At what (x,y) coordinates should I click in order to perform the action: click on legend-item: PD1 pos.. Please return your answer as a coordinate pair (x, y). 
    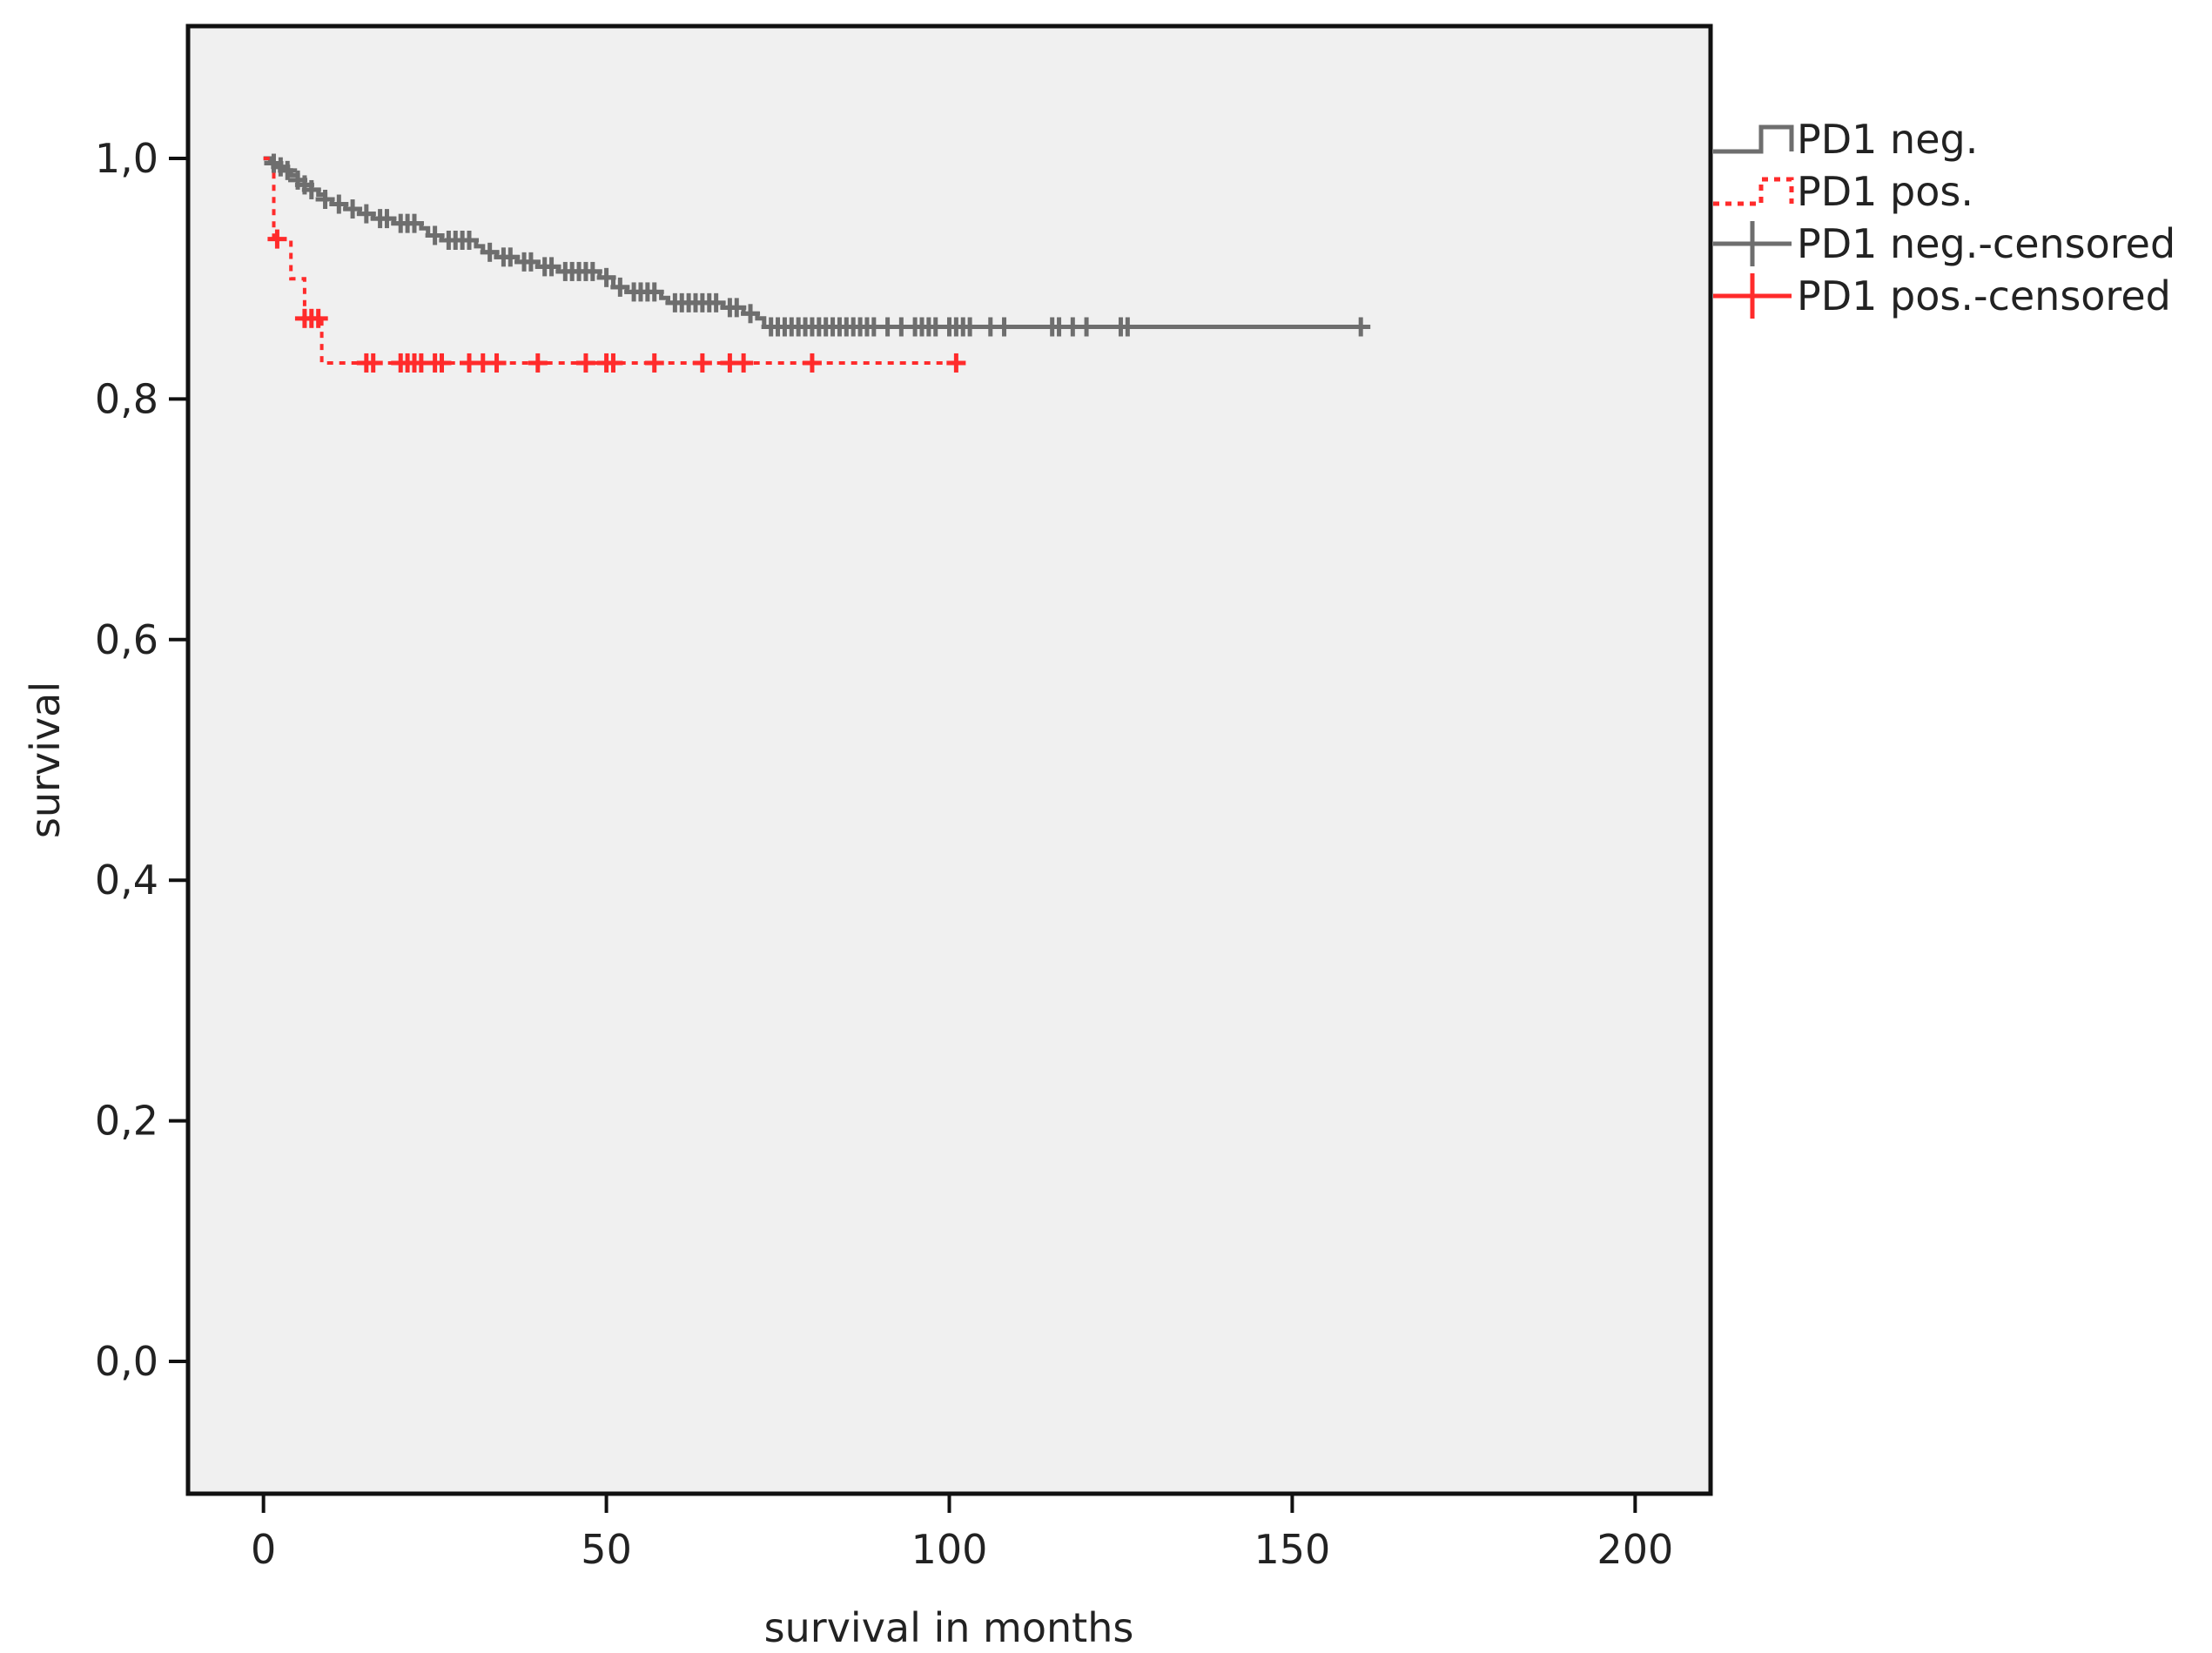
    Looking at the image, I should click on (1843, 191).